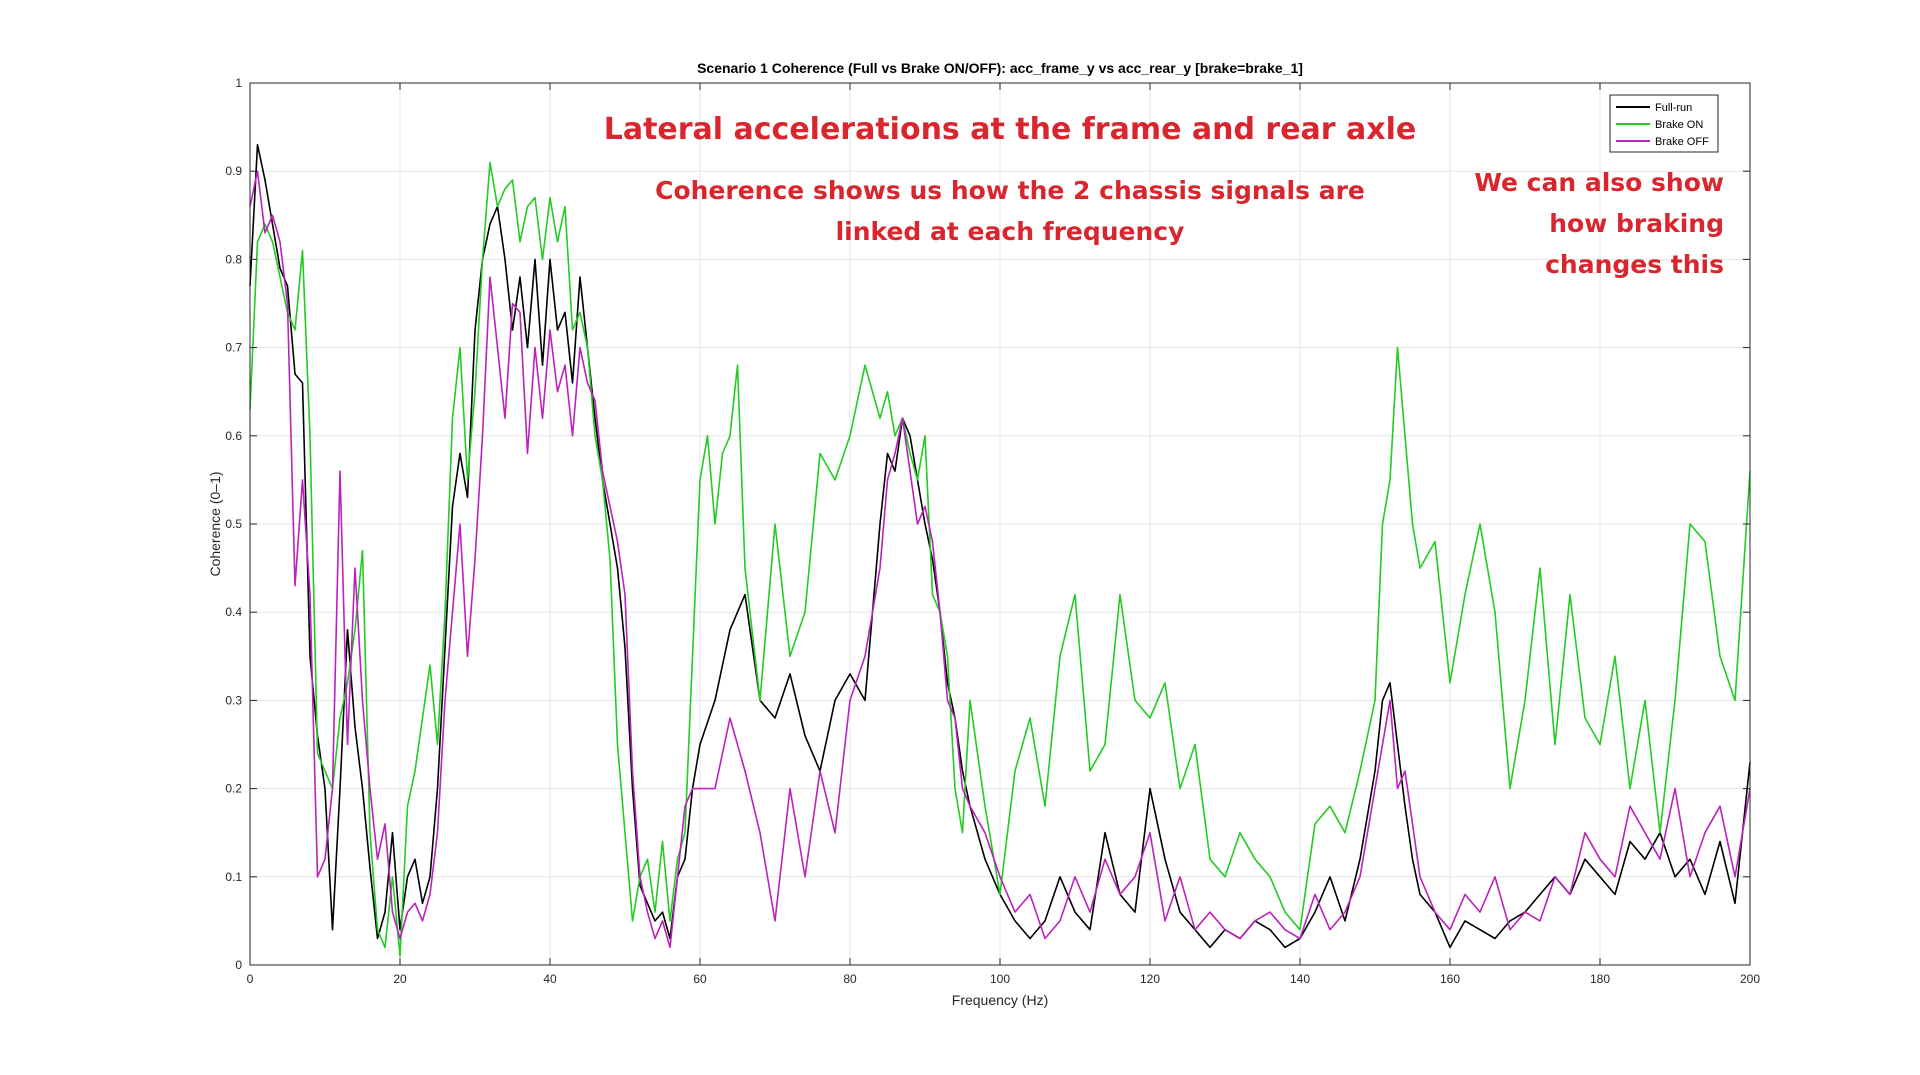 The image size is (1920, 1075). I want to click on annotation-braking-line-1: We can also show, so click(1599, 182).